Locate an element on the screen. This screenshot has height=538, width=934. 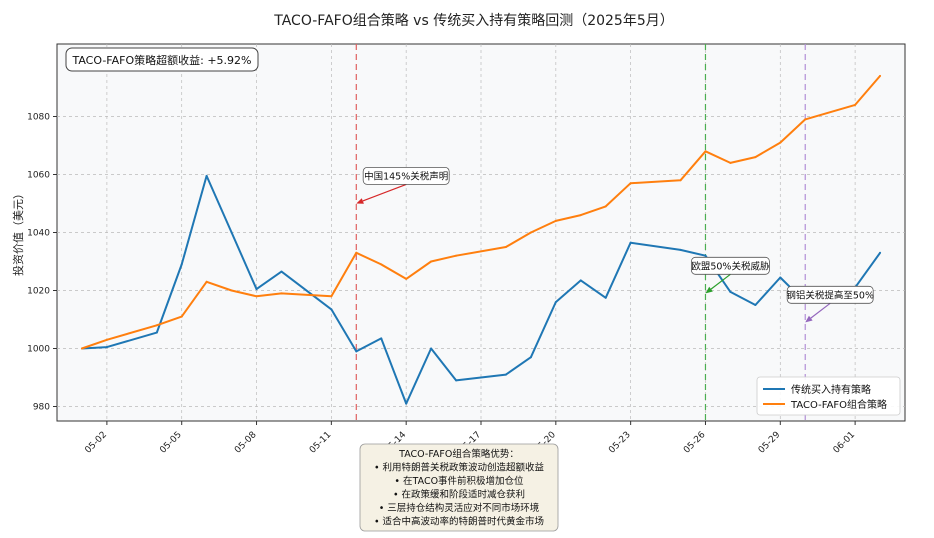
annotation: 中国145%关税声明 is located at coordinates (403, 185).